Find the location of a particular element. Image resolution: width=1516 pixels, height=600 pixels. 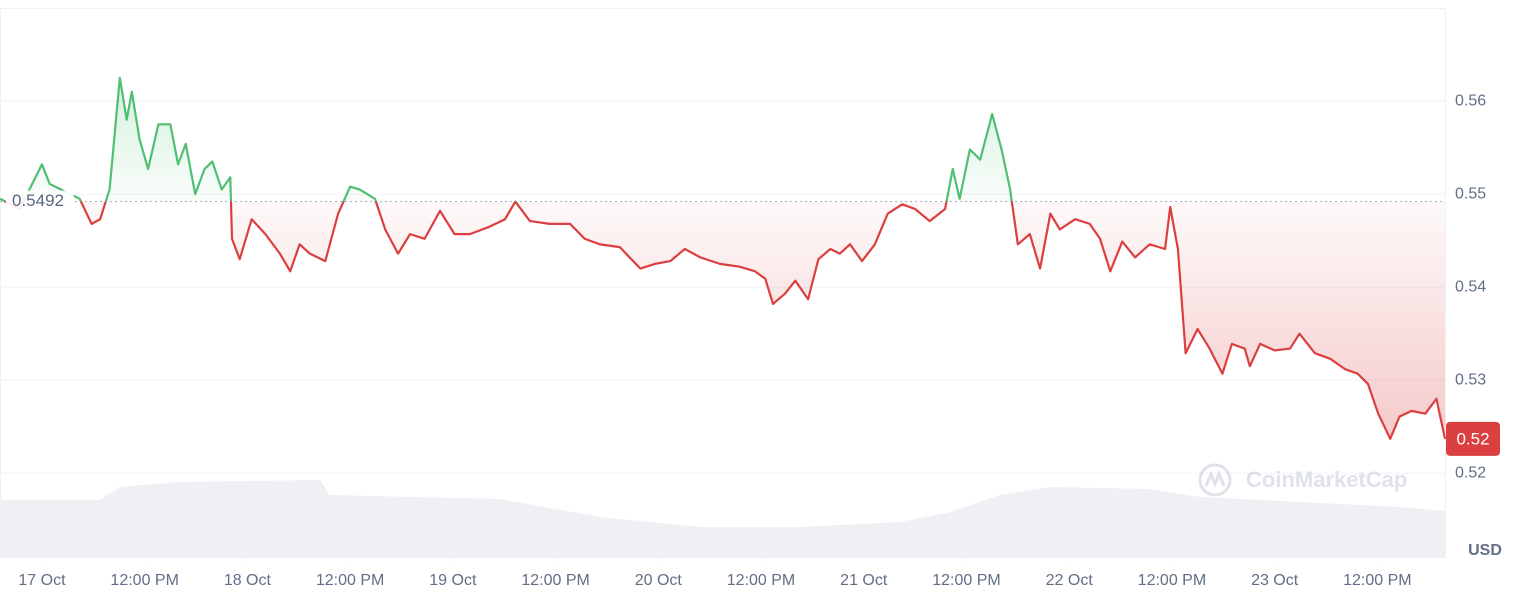

baseline-label-bg is located at coordinates (40, 201).